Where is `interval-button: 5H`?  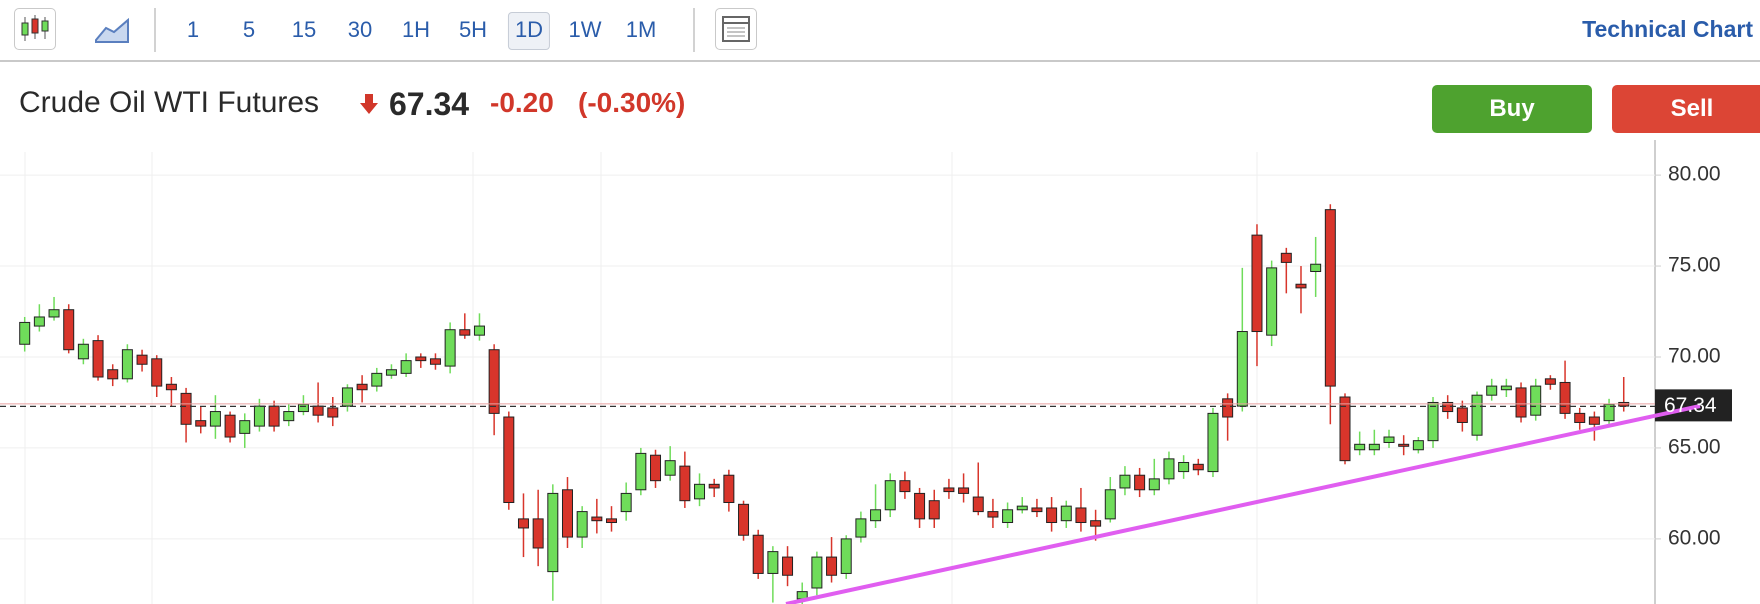 interval-button: 5H is located at coordinates (473, 29).